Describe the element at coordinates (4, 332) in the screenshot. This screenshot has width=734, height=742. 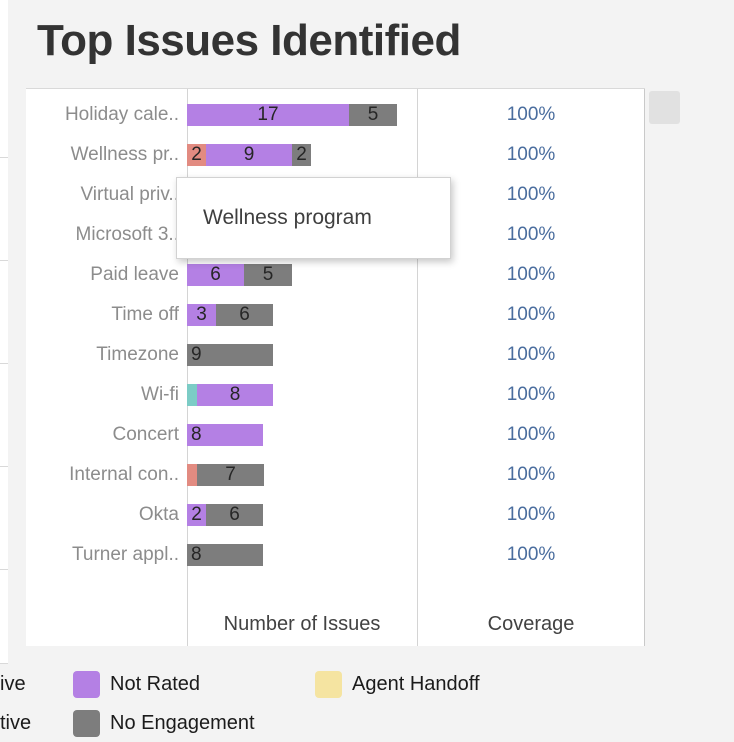
I see `cropped-left-pane-edge` at that location.